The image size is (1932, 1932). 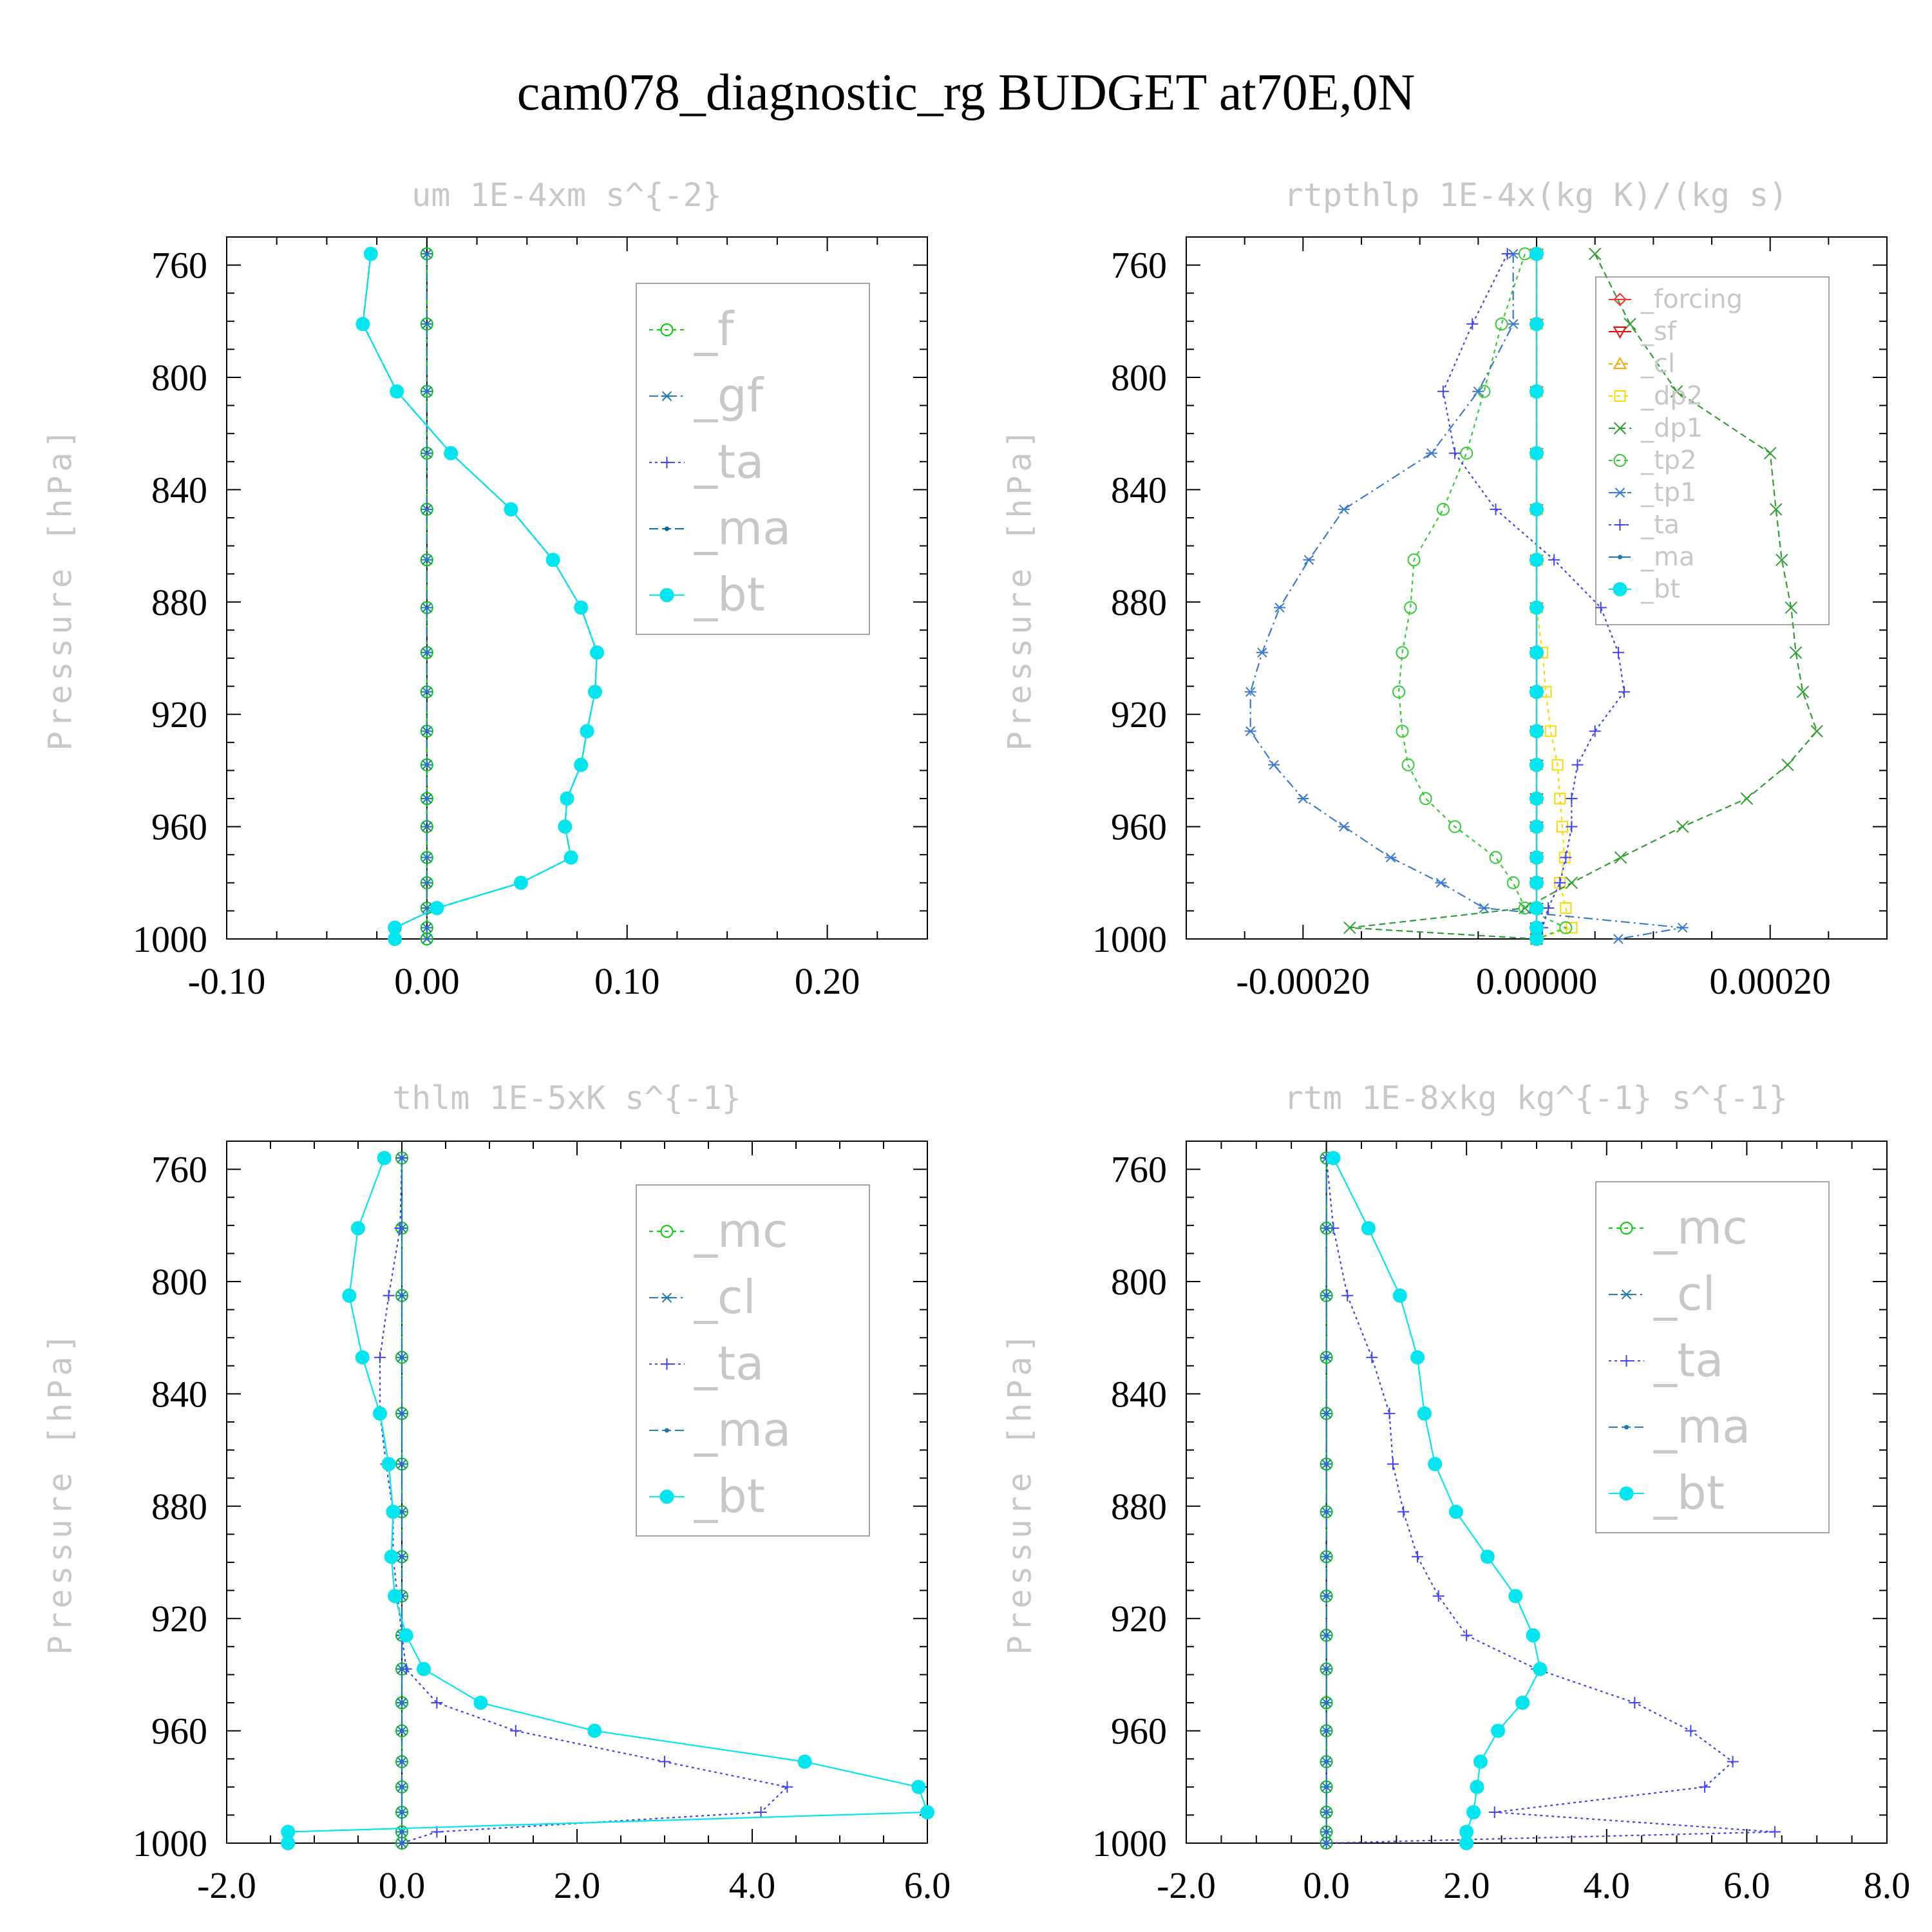 What do you see at coordinates (743, 1430) in the screenshot?
I see `legend-label: _ma` at bounding box center [743, 1430].